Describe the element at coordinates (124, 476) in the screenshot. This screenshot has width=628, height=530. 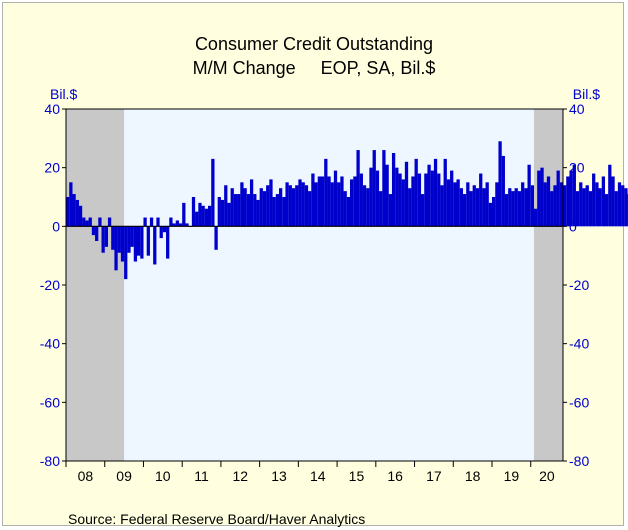
I see `x-tick-label: 09` at that location.